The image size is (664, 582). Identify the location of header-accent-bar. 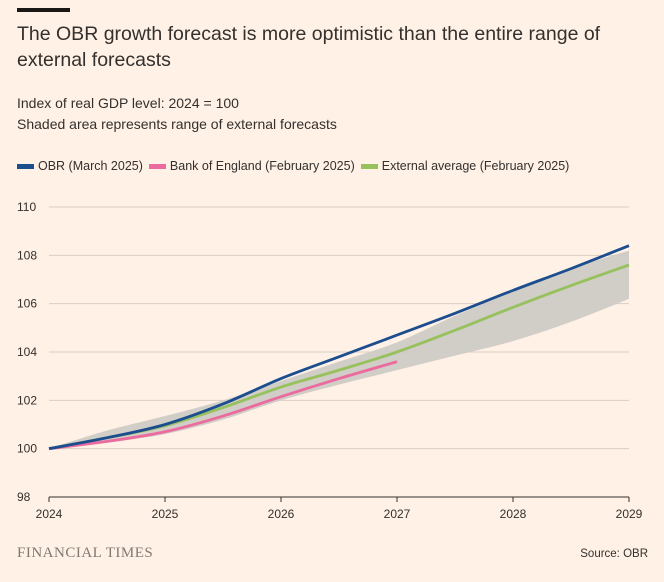
(43, 10).